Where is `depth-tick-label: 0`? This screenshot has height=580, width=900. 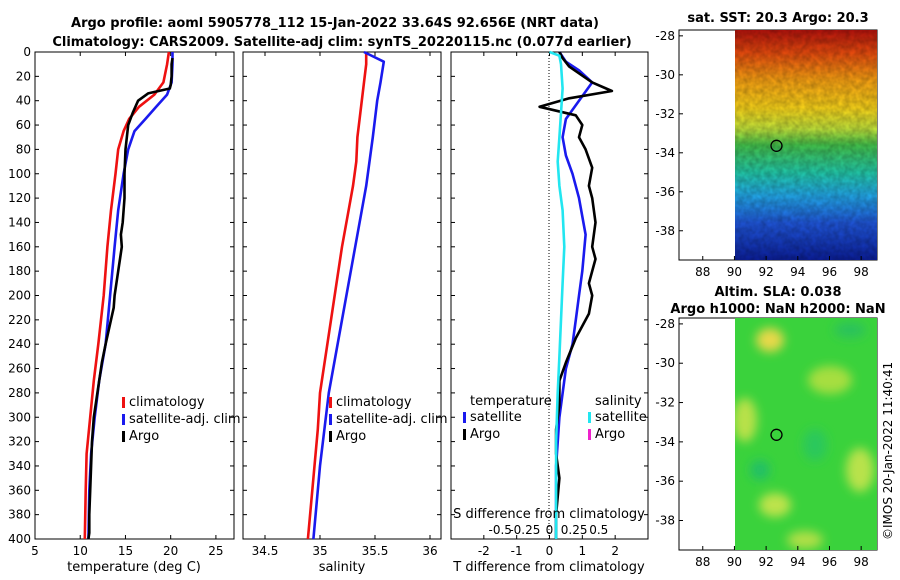 depth-tick-label: 0 is located at coordinates (27, 52).